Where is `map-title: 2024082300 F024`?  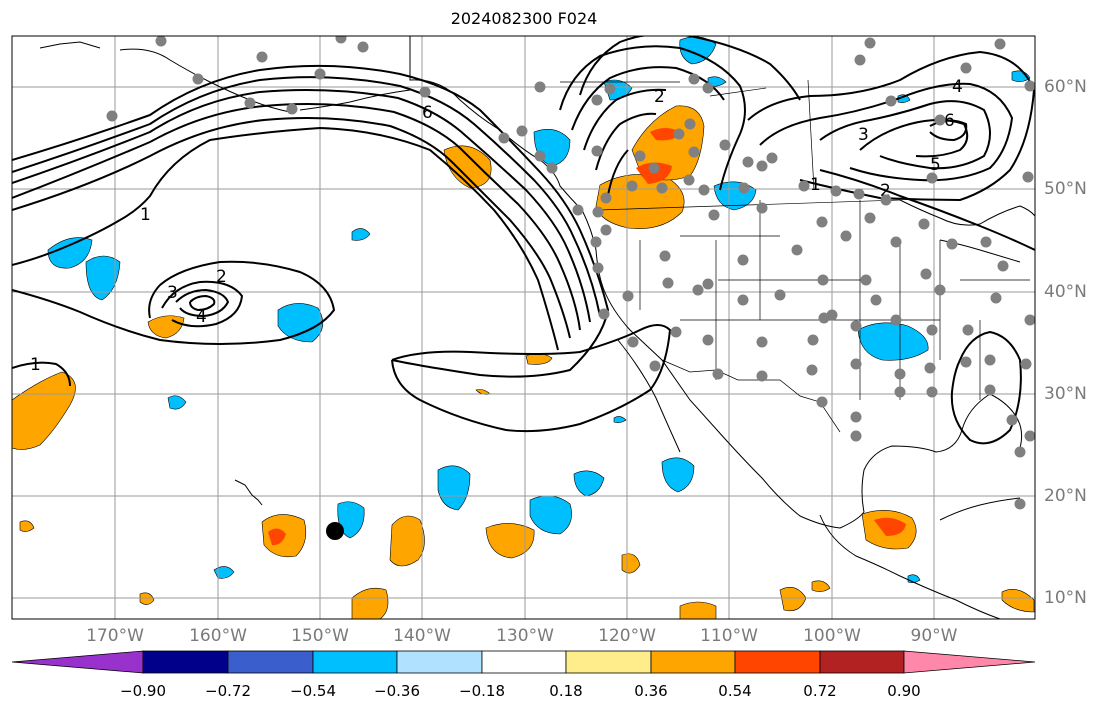 map-title: 2024082300 F024 is located at coordinates (524, 18).